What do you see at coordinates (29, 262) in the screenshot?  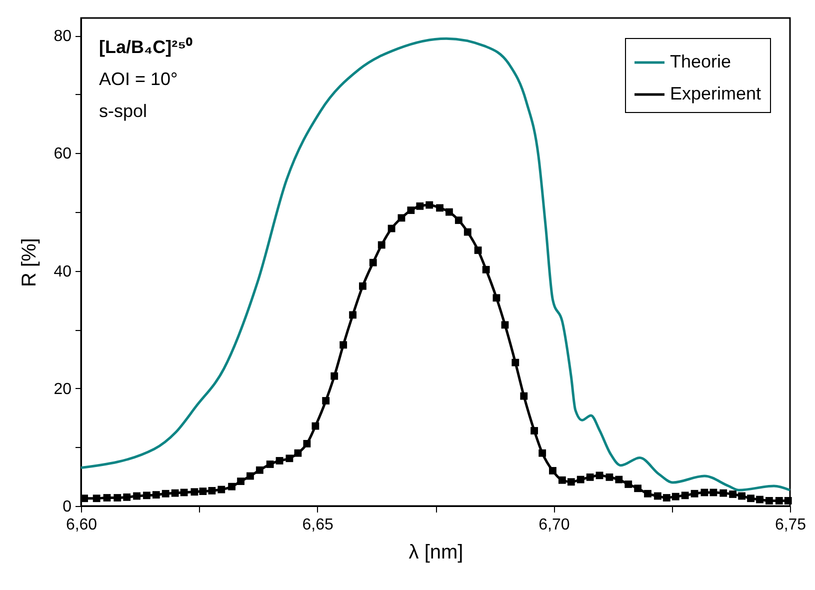 I see `y-axis-title: R [%]` at bounding box center [29, 262].